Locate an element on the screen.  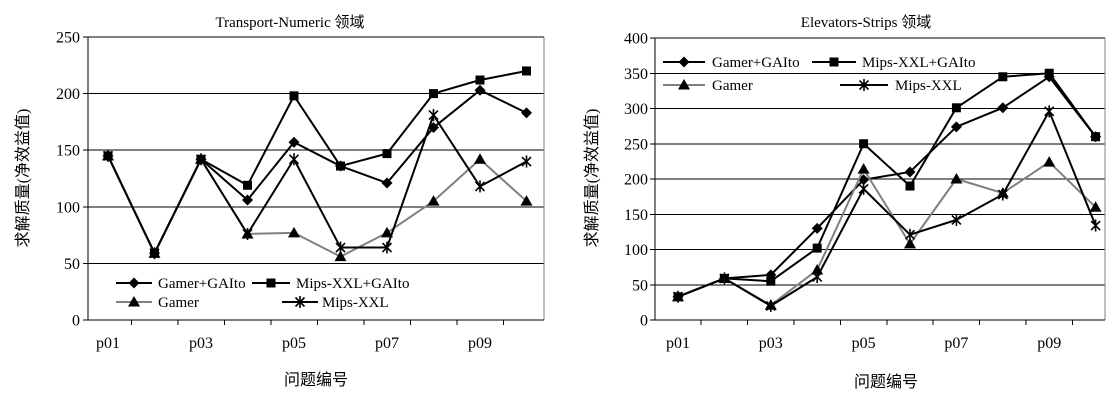
series-line-mips-xxl is located at coordinates (317, 184).